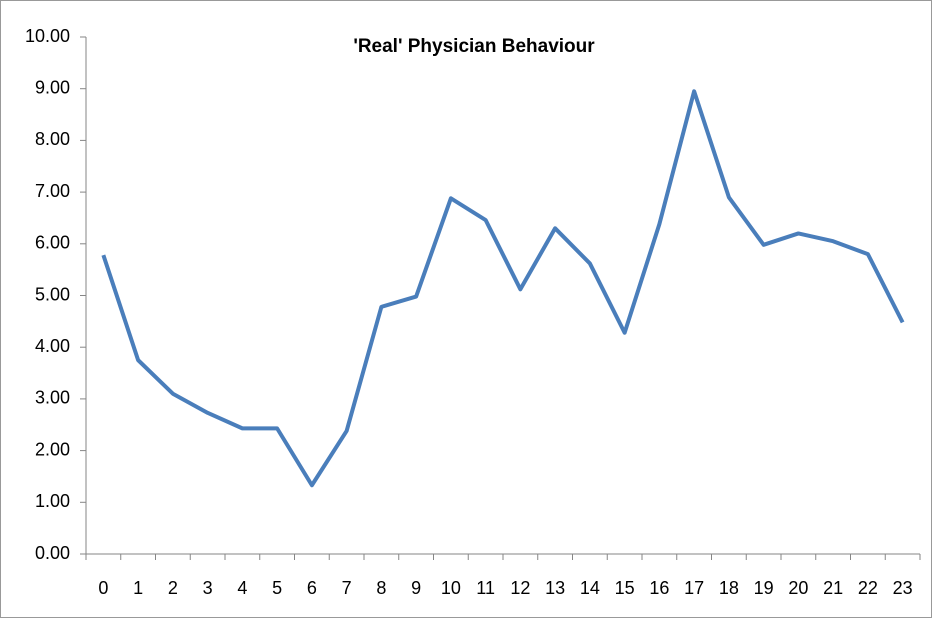 The image size is (932, 618). What do you see at coordinates (52, 346) in the screenshot?
I see `y-tick-label: 4.00` at bounding box center [52, 346].